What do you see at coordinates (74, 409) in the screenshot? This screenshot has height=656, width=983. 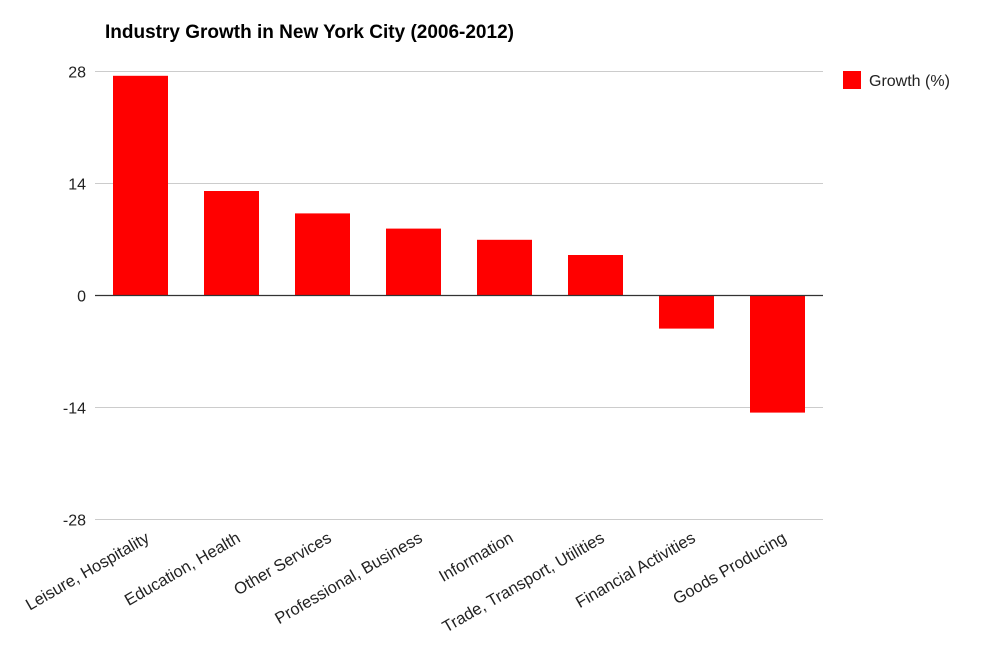 I see `y-tick-label: -14` at bounding box center [74, 409].